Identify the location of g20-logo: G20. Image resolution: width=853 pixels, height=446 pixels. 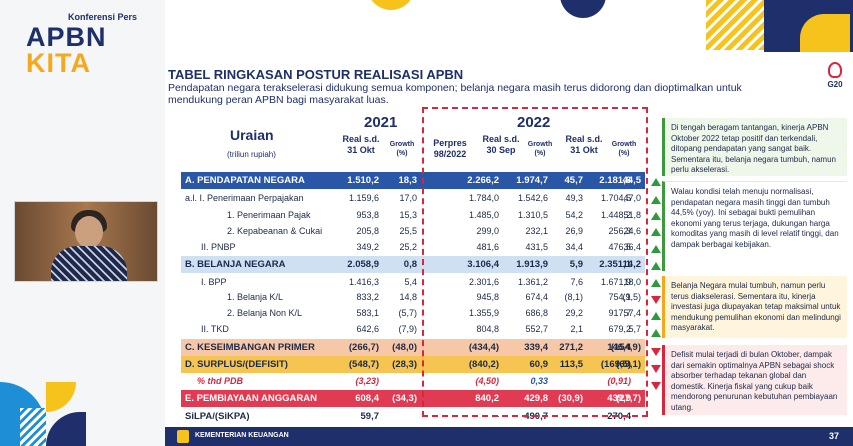
(835, 78).